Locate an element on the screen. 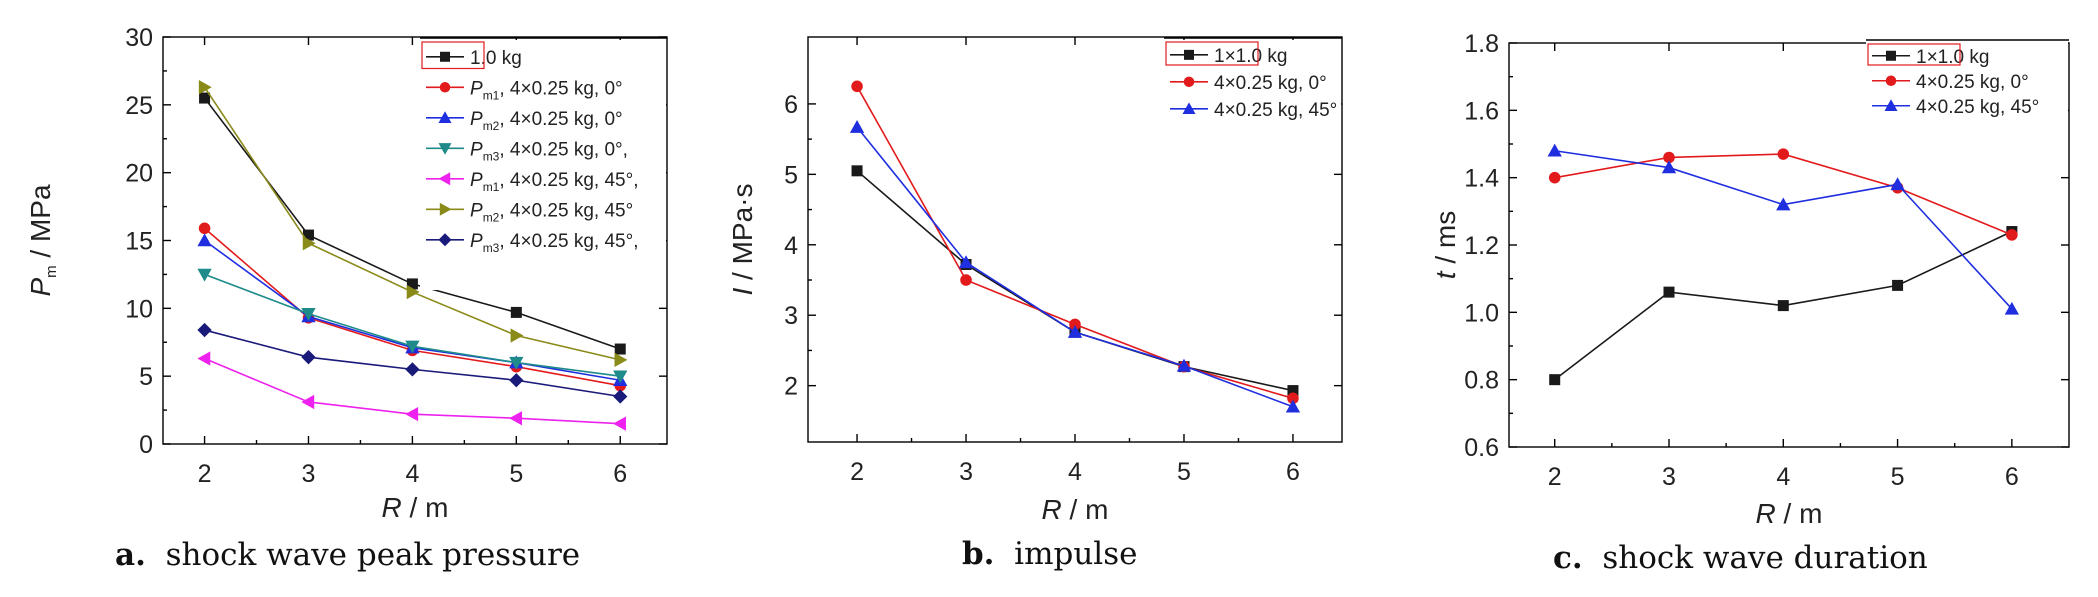 The image size is (2098, 597). x-tick-label: 6 is located at coordinates (2012, 477).